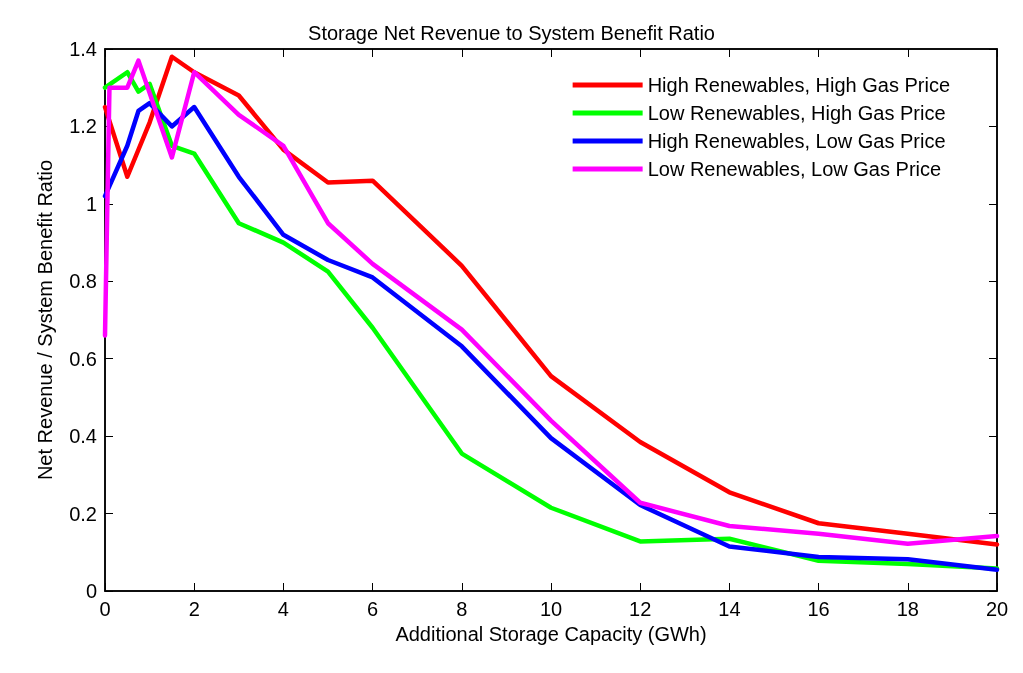  Describe the element at coordinates (551, 609) in the screenshot. I see `x-tick-label: 10` at that location.